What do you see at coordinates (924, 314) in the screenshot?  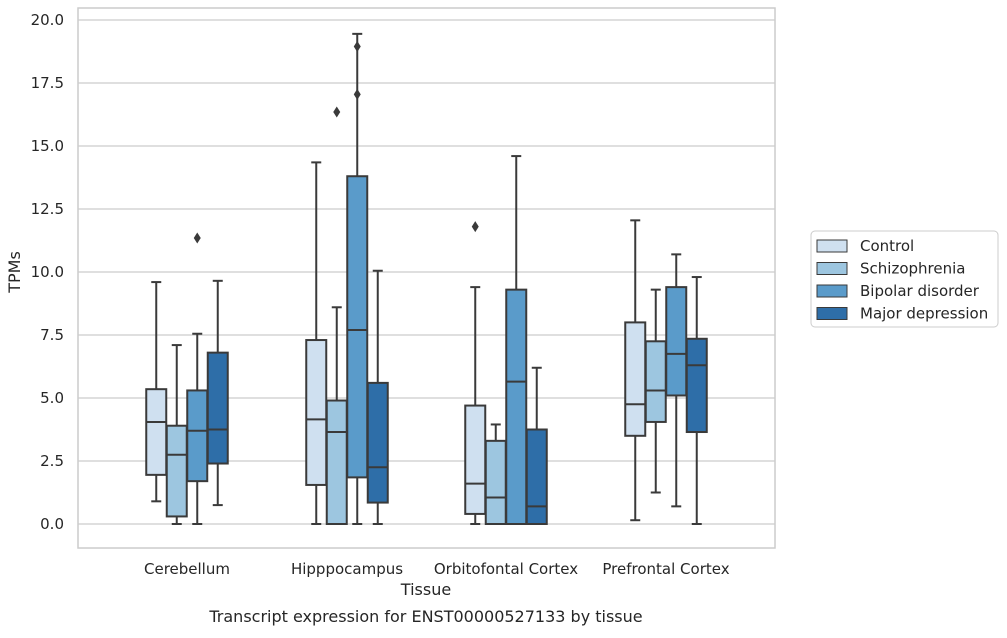 I see `legend-label: Major depression` at bounding box center [924, 314].